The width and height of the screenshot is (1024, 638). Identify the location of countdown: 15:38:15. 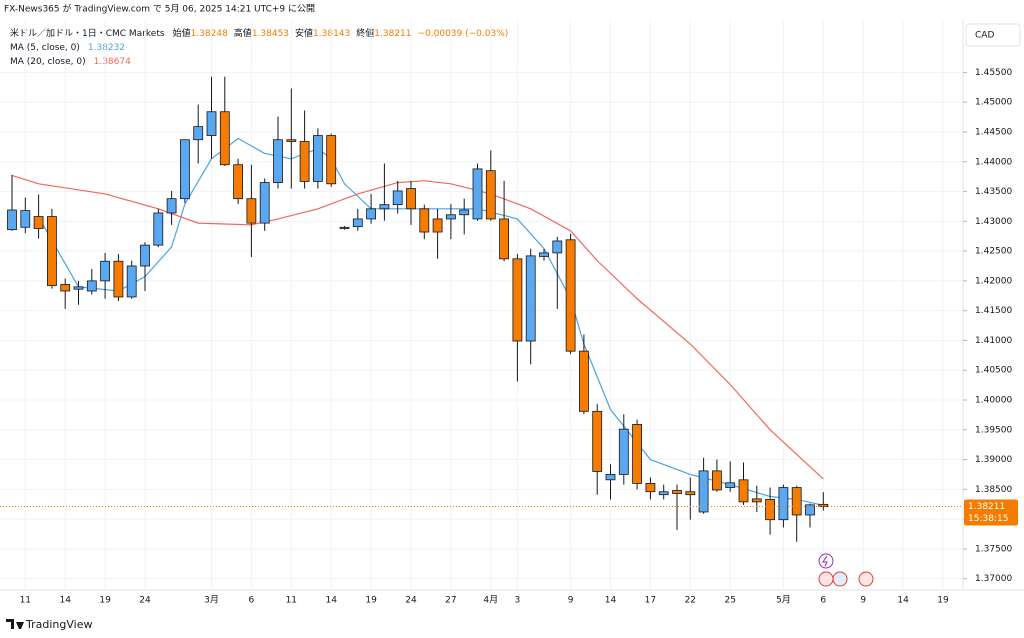
(988, 519).